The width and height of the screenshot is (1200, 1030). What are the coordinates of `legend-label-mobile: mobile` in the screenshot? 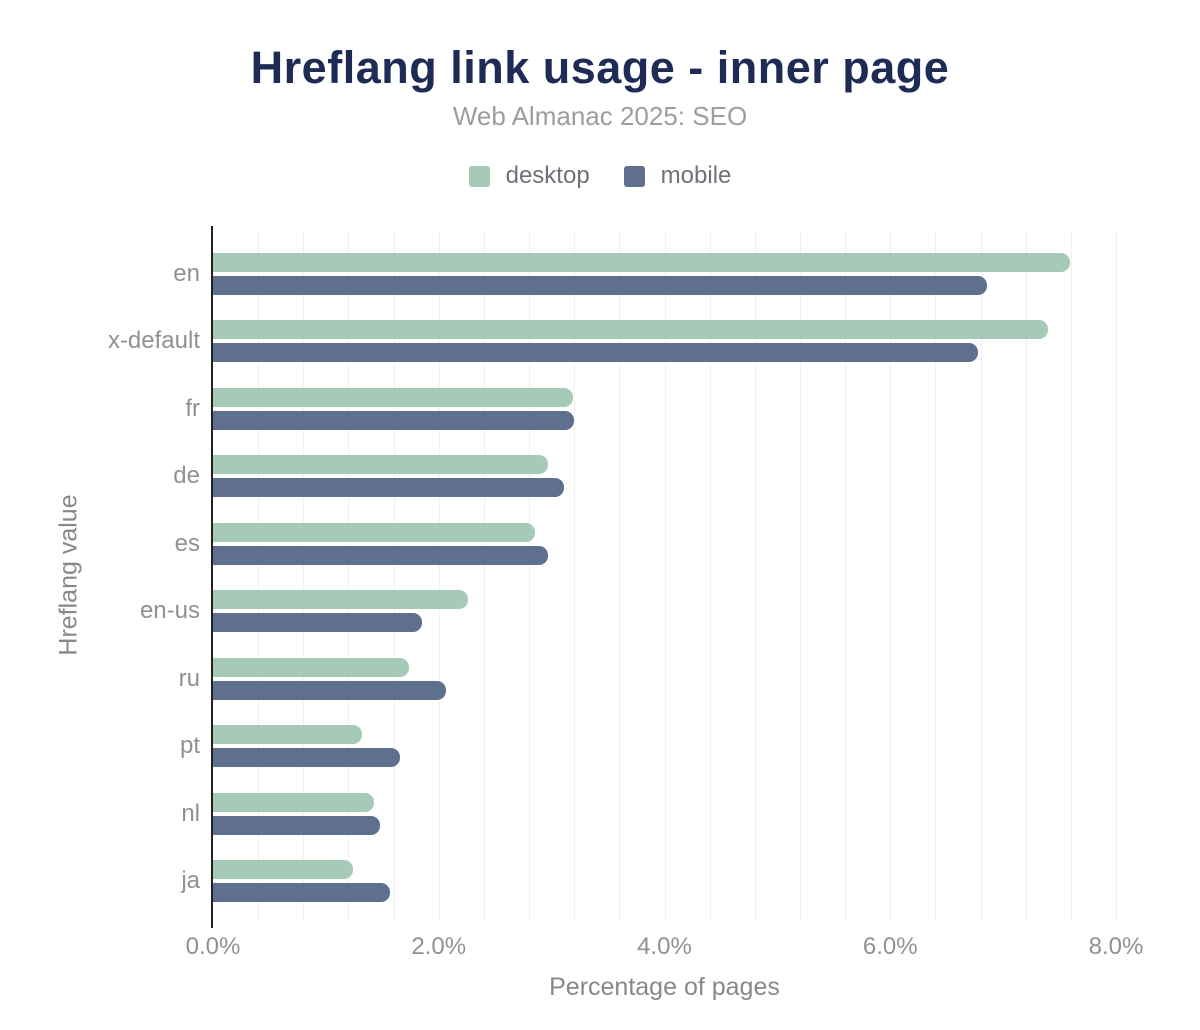 It's located at (696, 175).